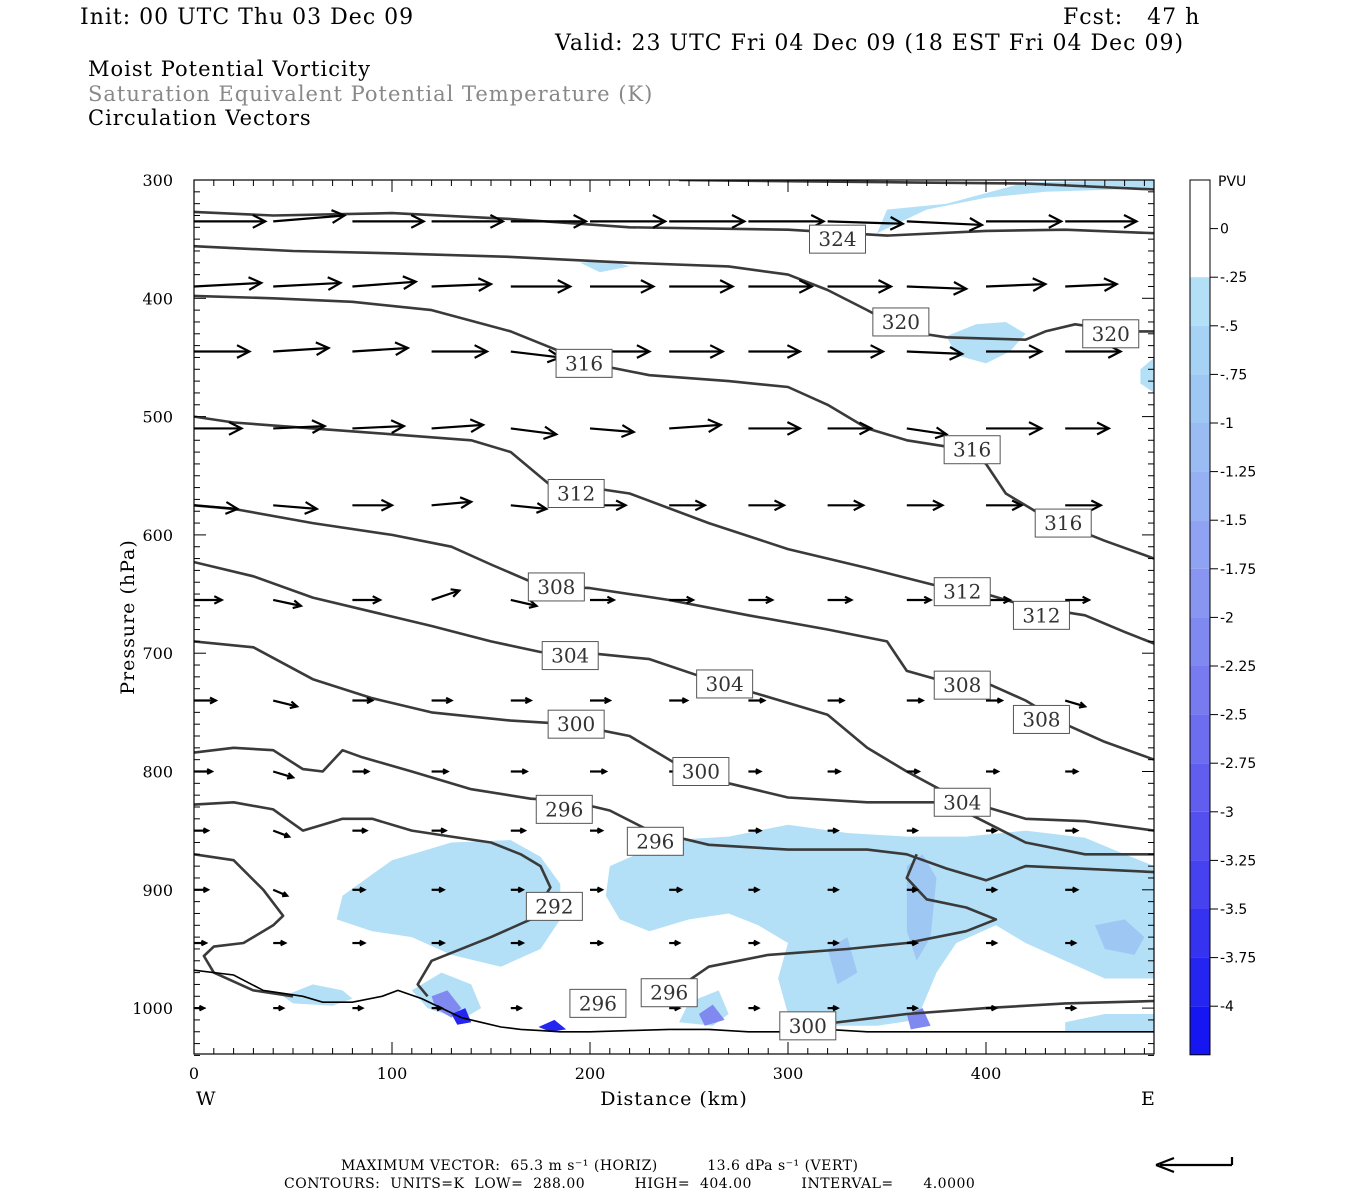 The image size is (1350, 1200). I want to click on colorbar-label: -2, so click(1227, 618).